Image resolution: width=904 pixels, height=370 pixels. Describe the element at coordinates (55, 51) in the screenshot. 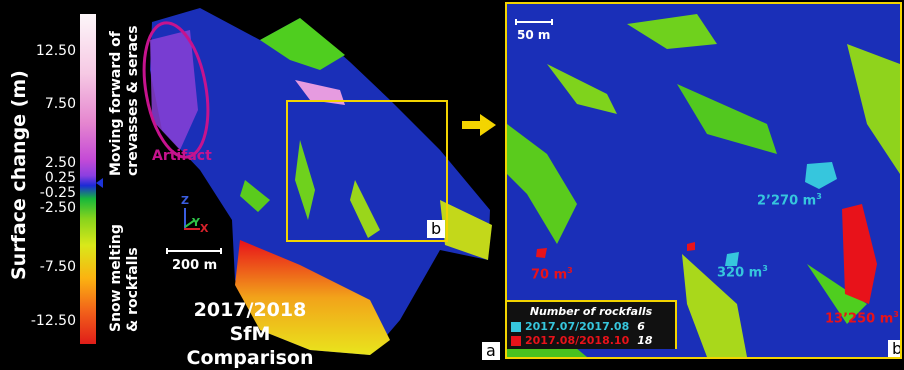

I see `colorbar-tick: 12.50` at that location.